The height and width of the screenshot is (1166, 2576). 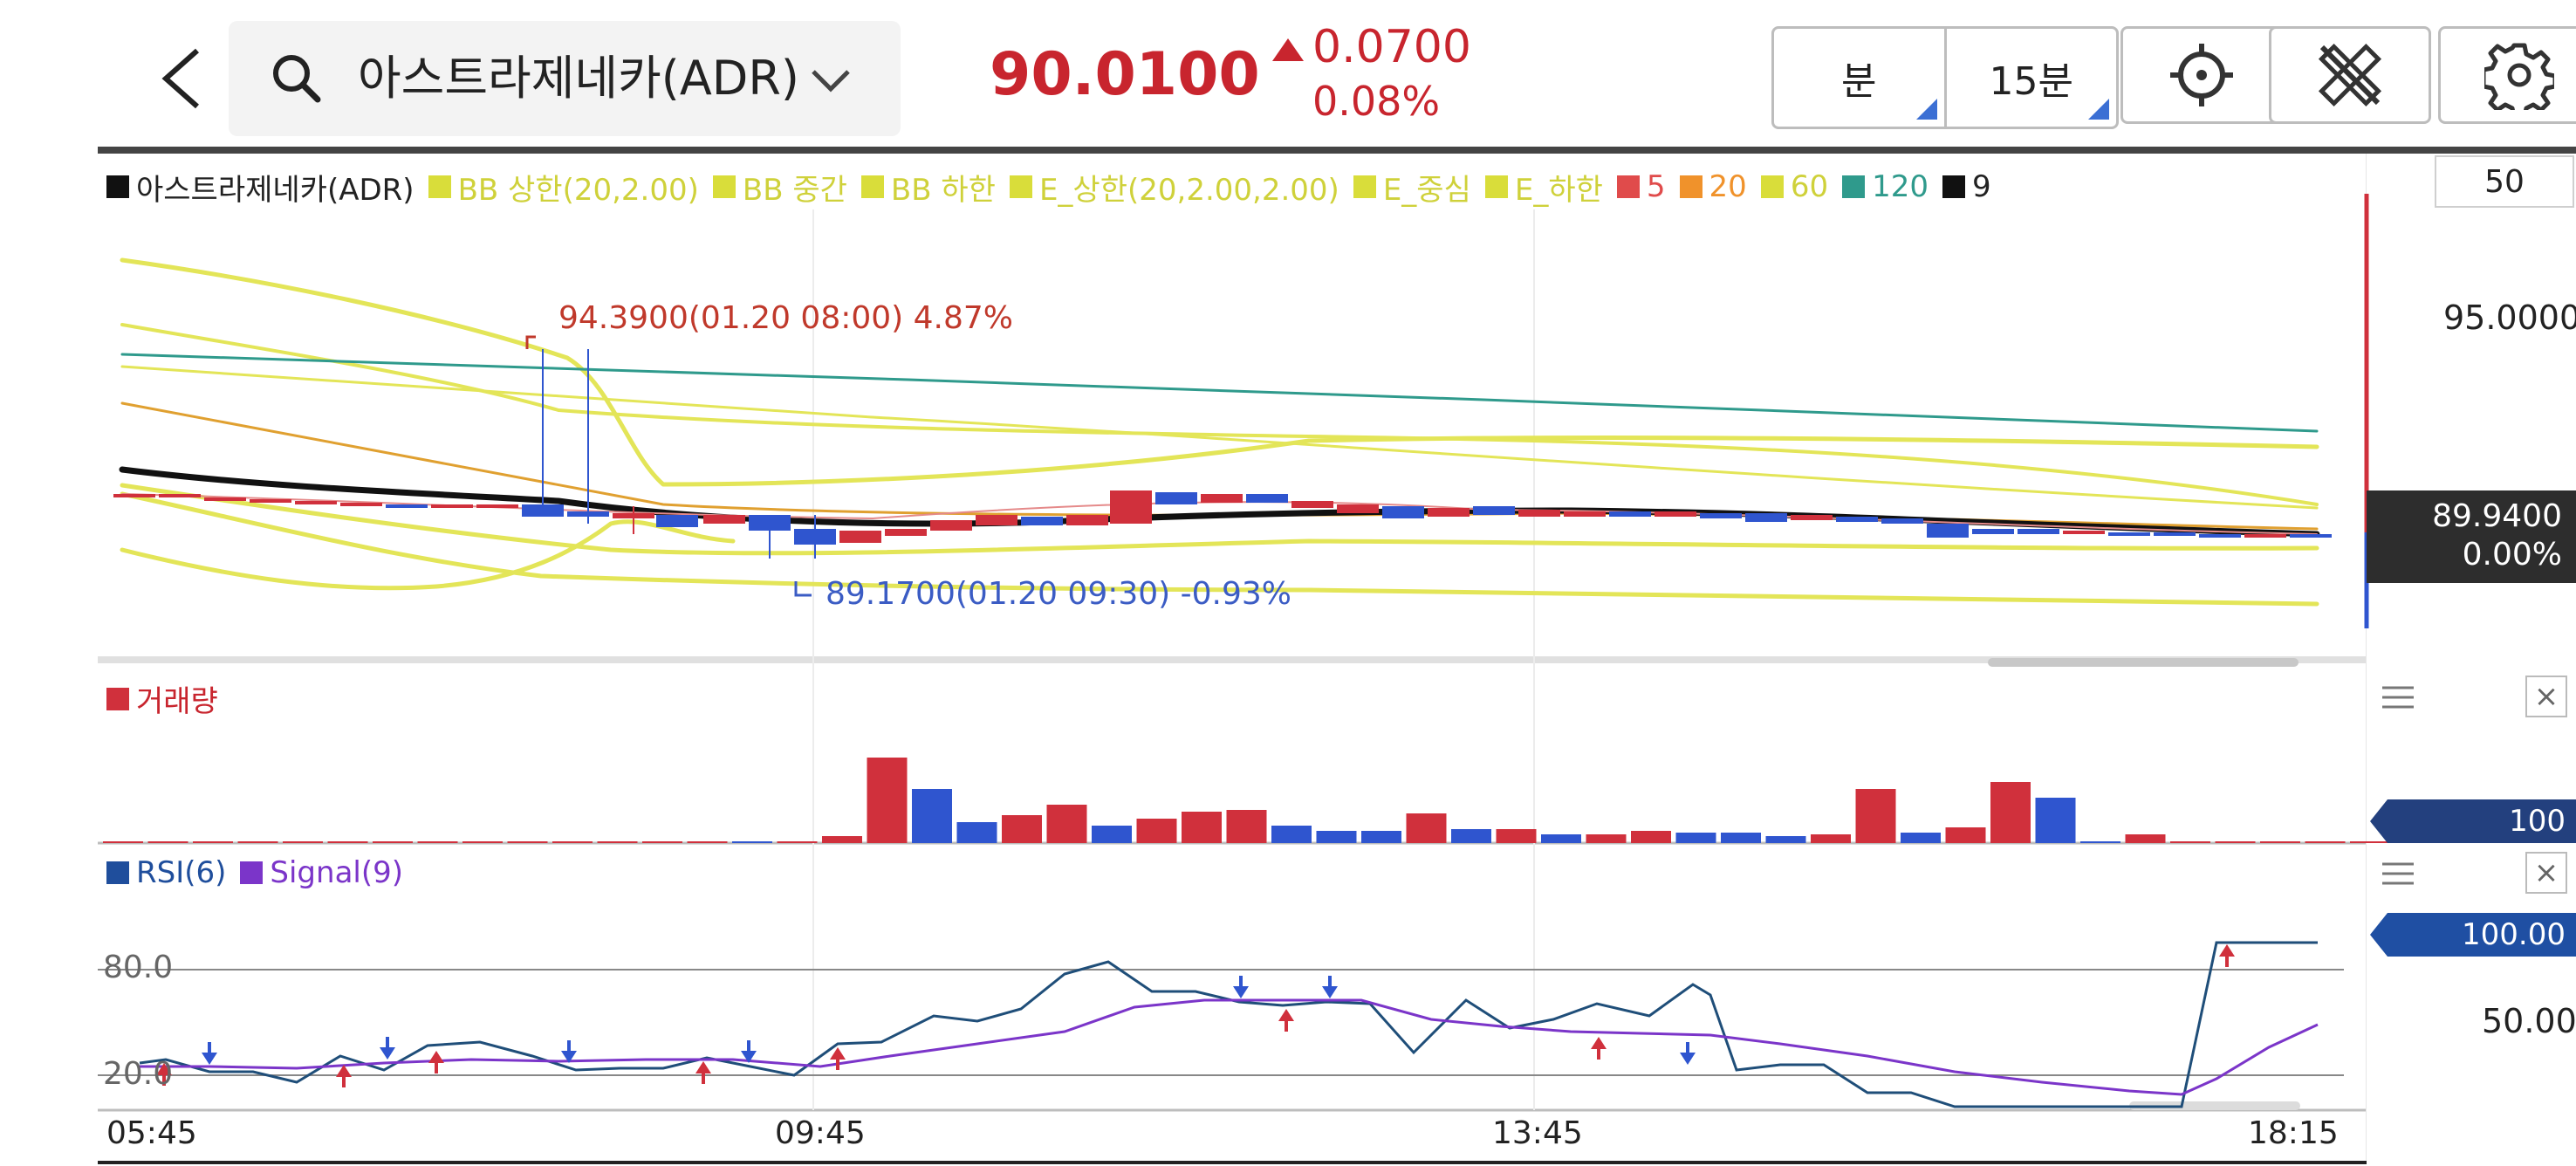 I want to click on cross-tools-icon, so click(x=2350, y=75).